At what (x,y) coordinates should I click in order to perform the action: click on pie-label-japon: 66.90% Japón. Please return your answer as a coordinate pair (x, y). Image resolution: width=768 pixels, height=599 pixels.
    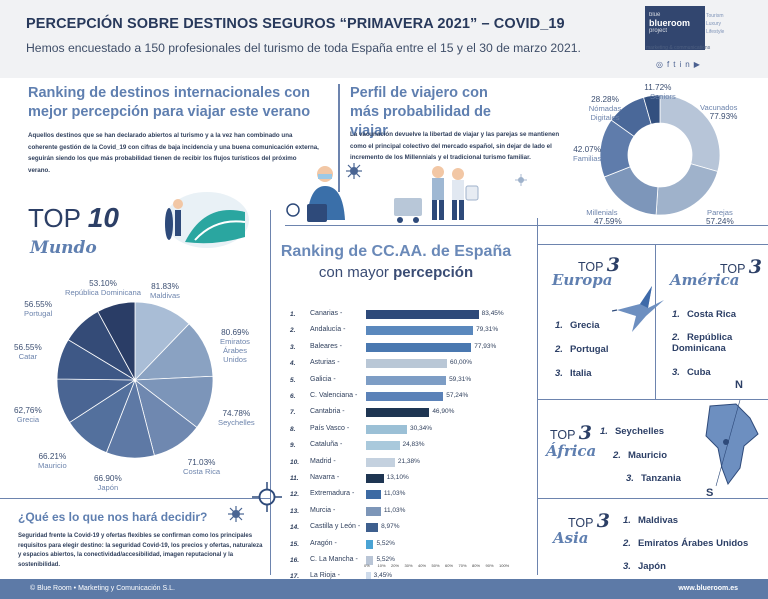
    Looking at the image, I should click on (108, 483).